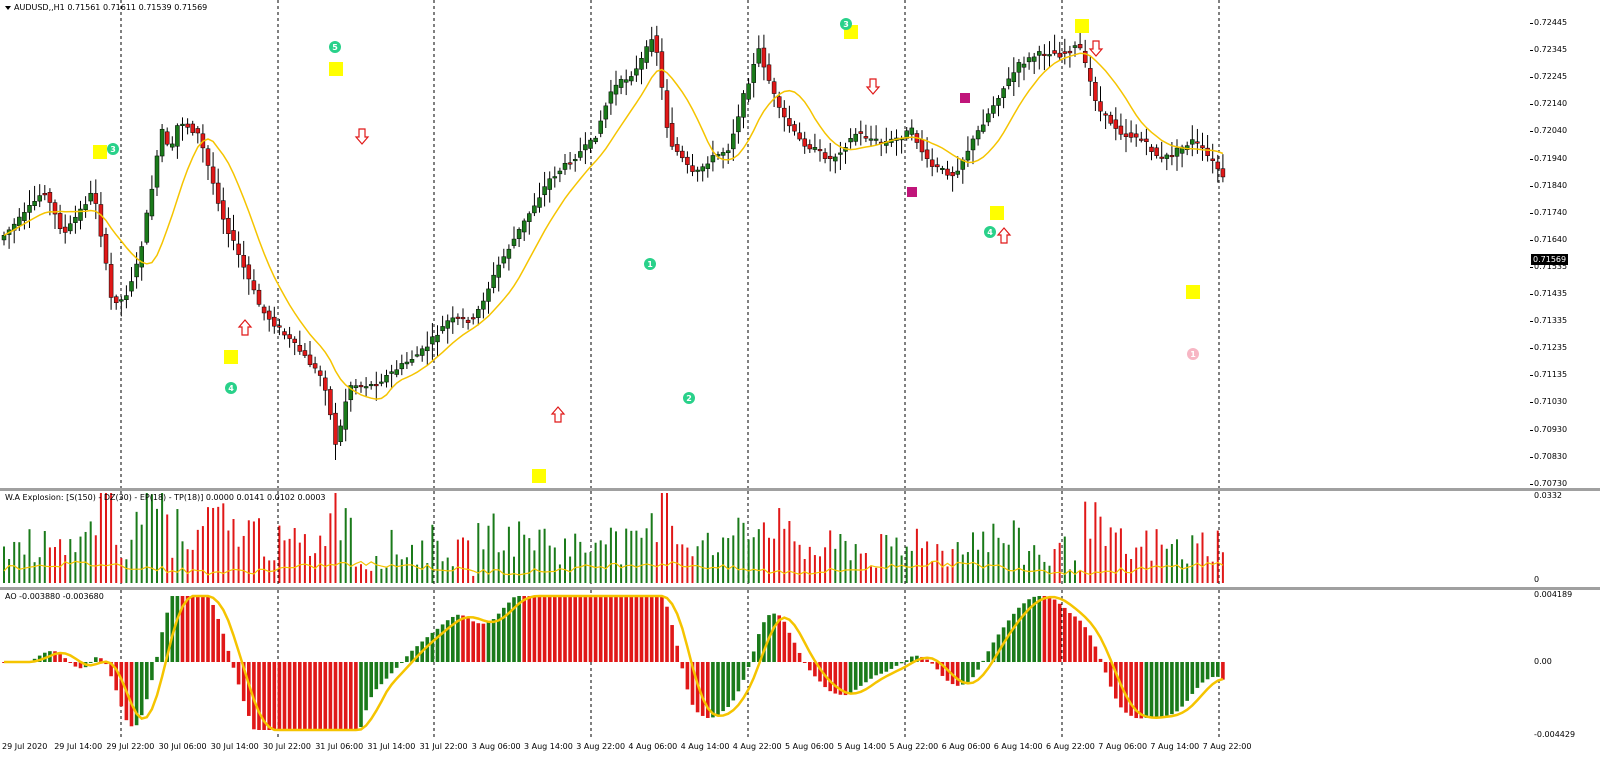 This screenshot has height=771, width=1600. Describe the element at coordinates (1193, 354) in the screenshot. I see `wave-count-number: 1` at that location.